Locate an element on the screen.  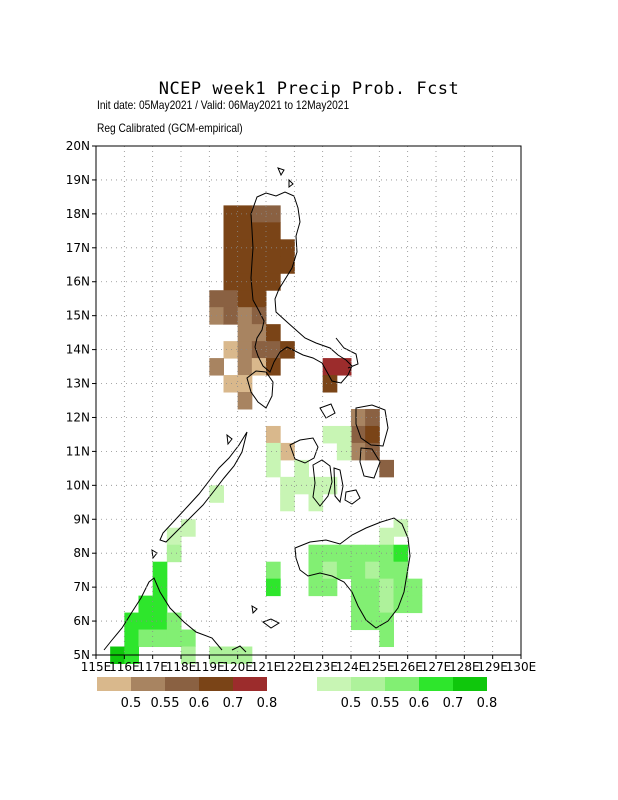
islet is located at coordinates (154, 554).